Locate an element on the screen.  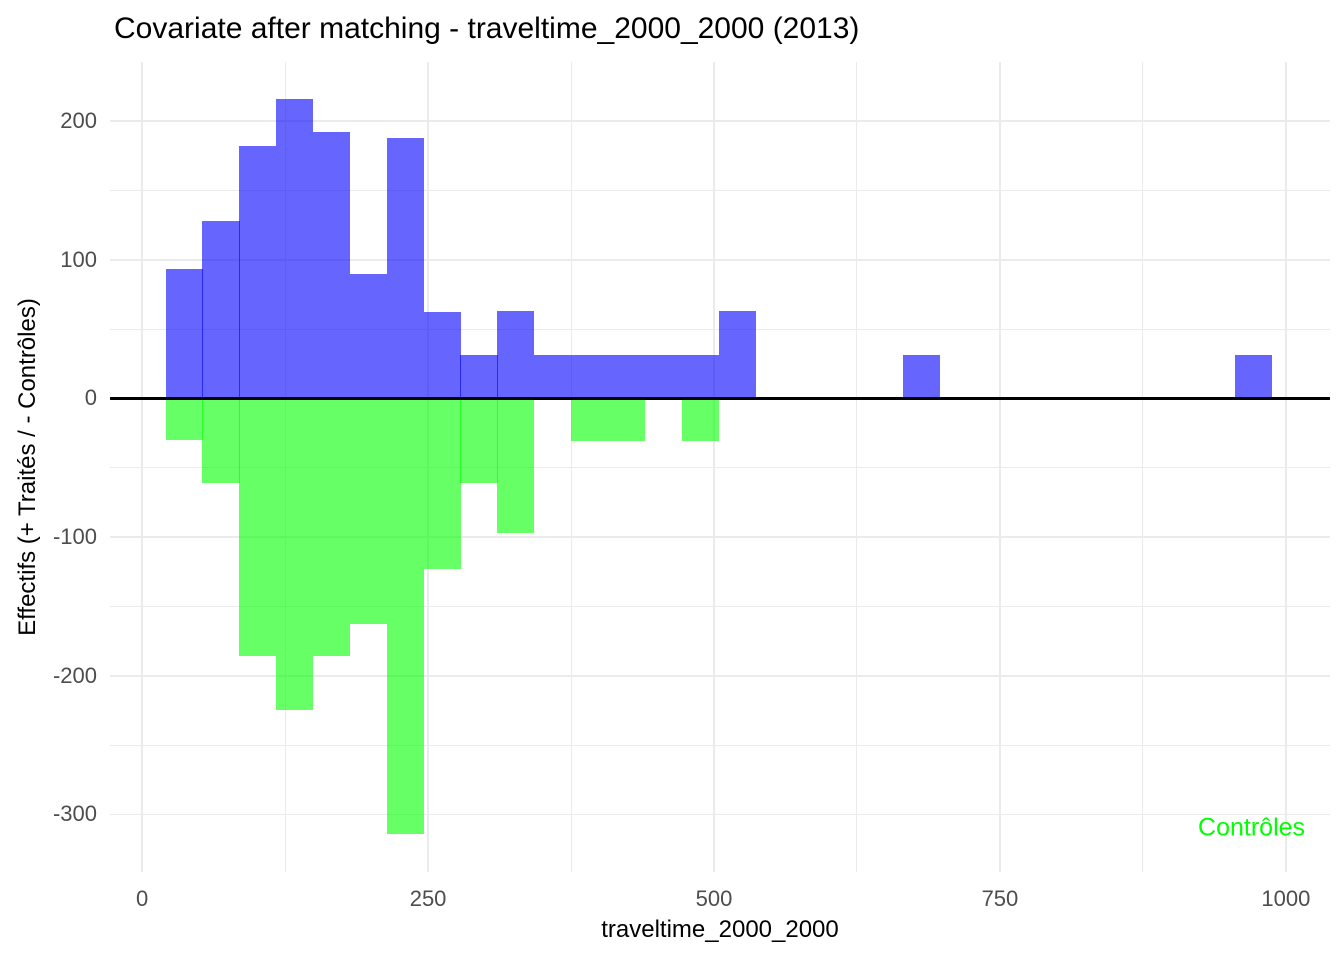
y-tick-label: -100 is located at coordinates (74, 537).